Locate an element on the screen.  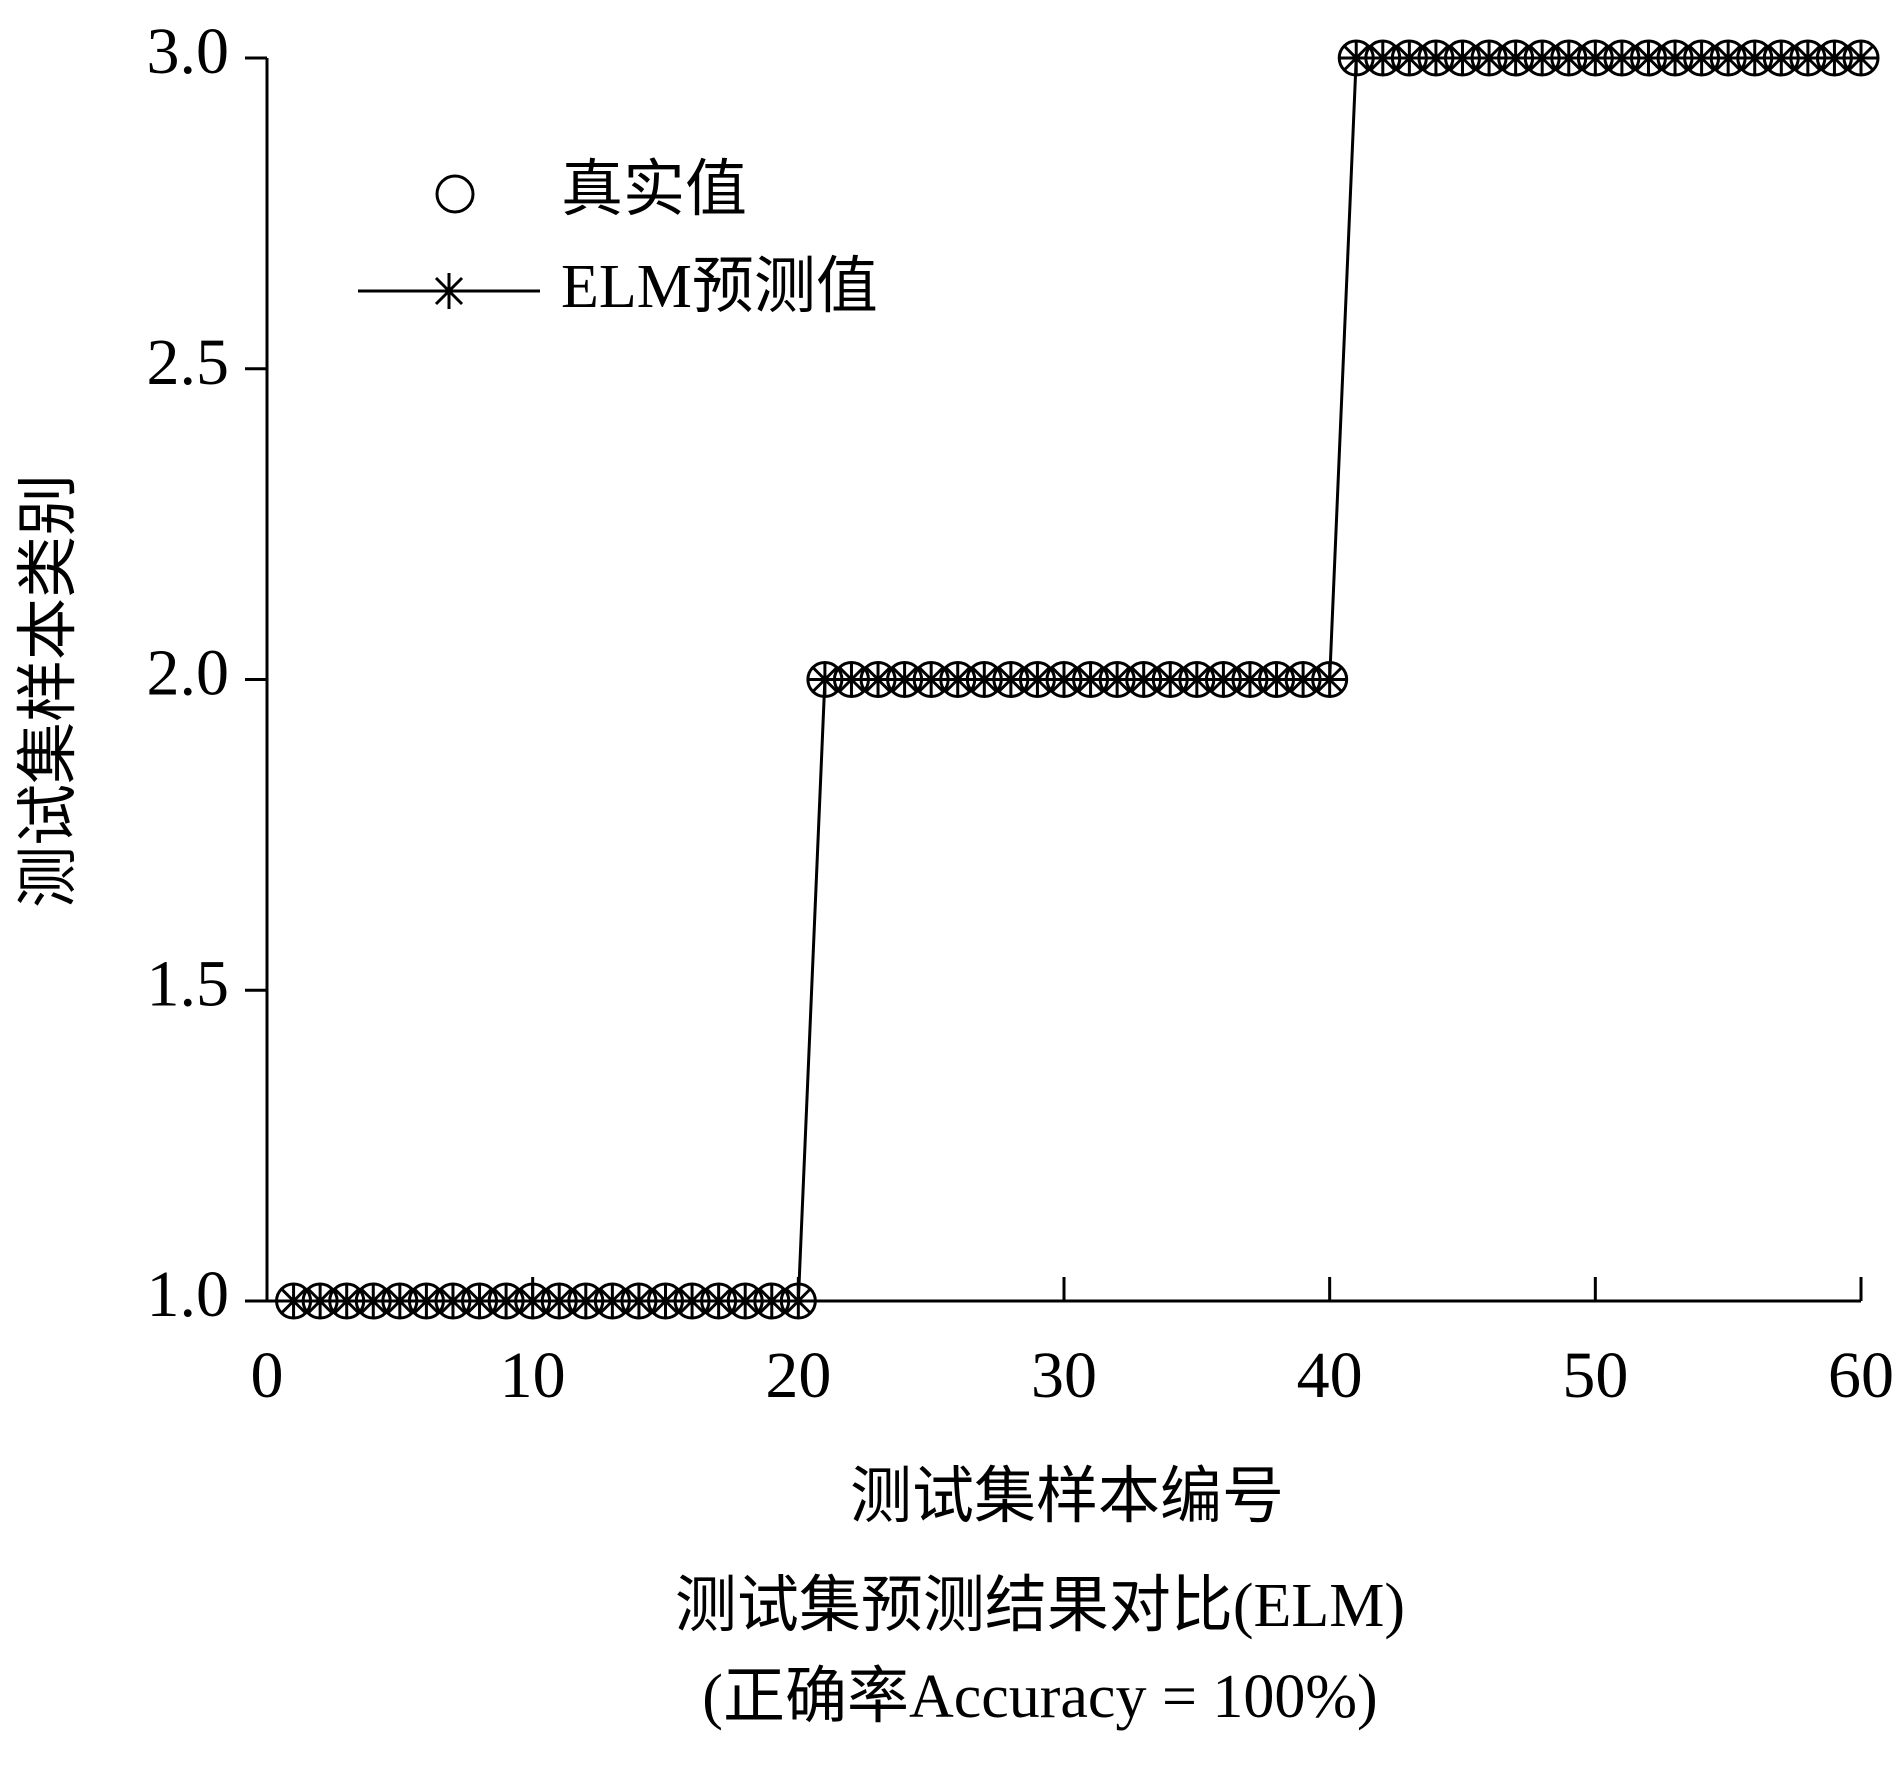
y-tick-label: 1.0 is located at coordinates (188, 1294).